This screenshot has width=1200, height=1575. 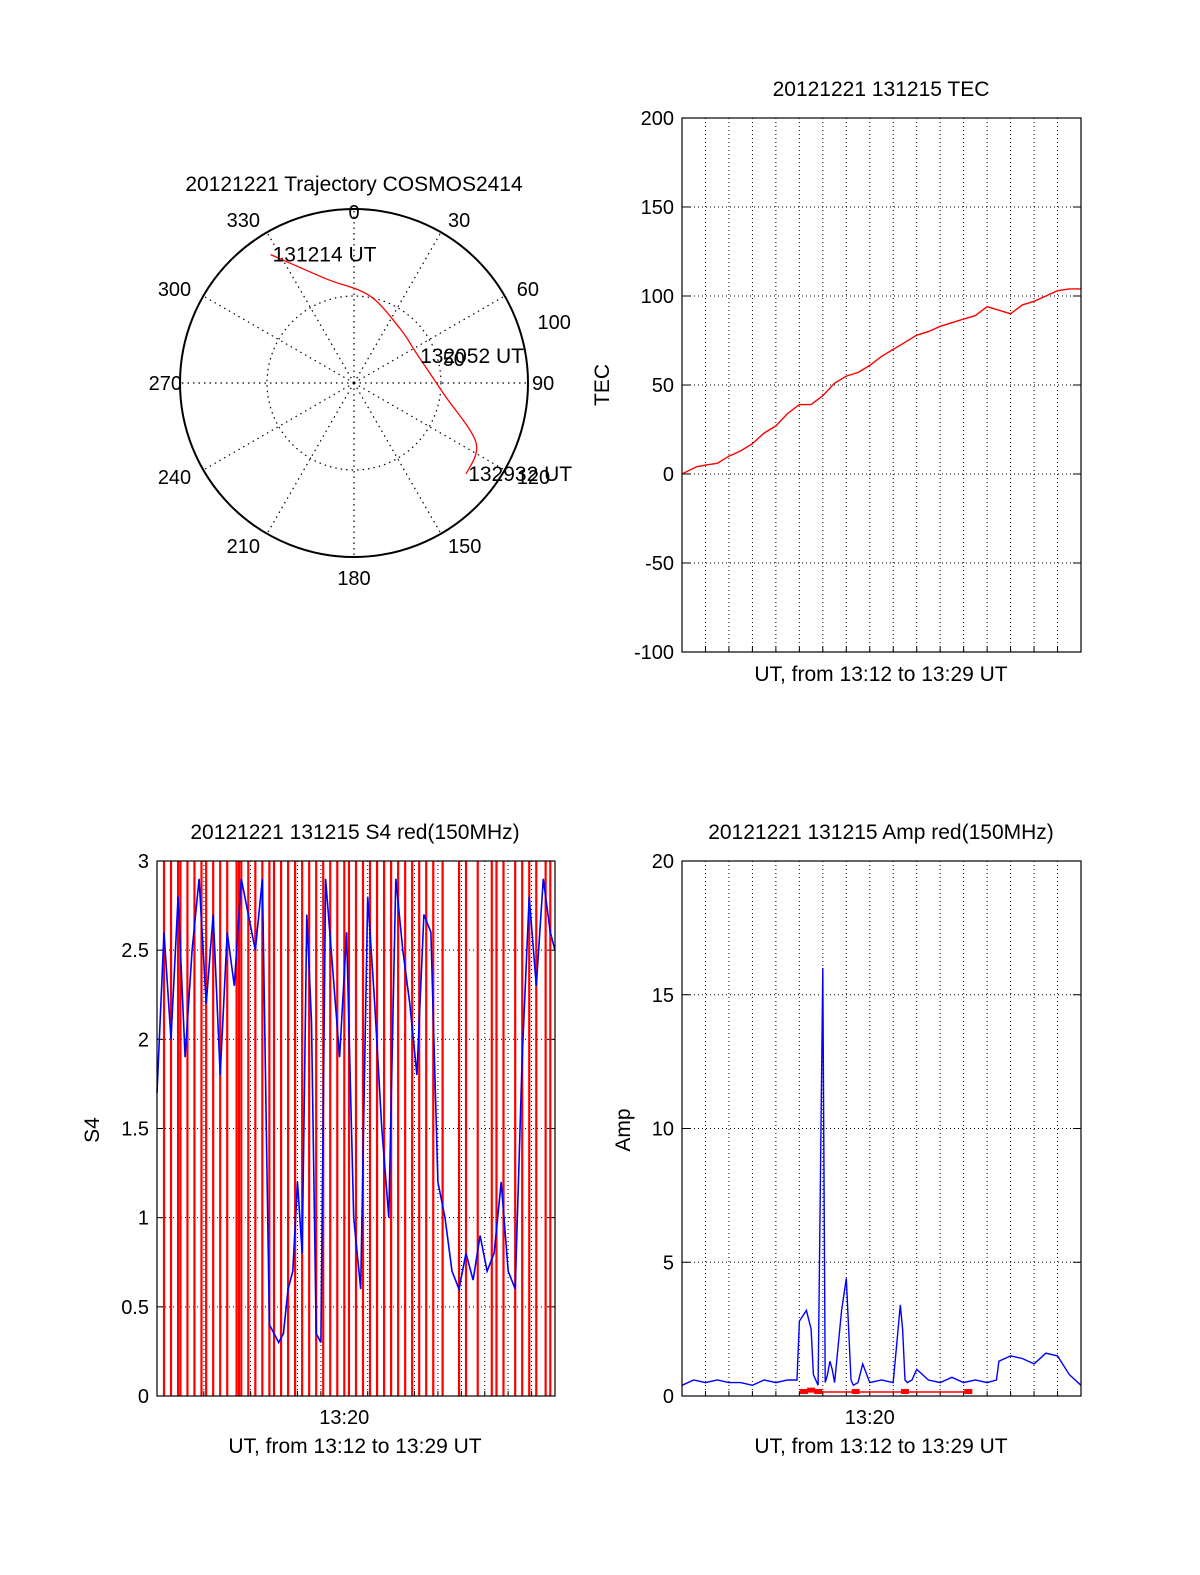 I want to click on s4-ytick-label: 1.5, so click(x=135, y=1130).